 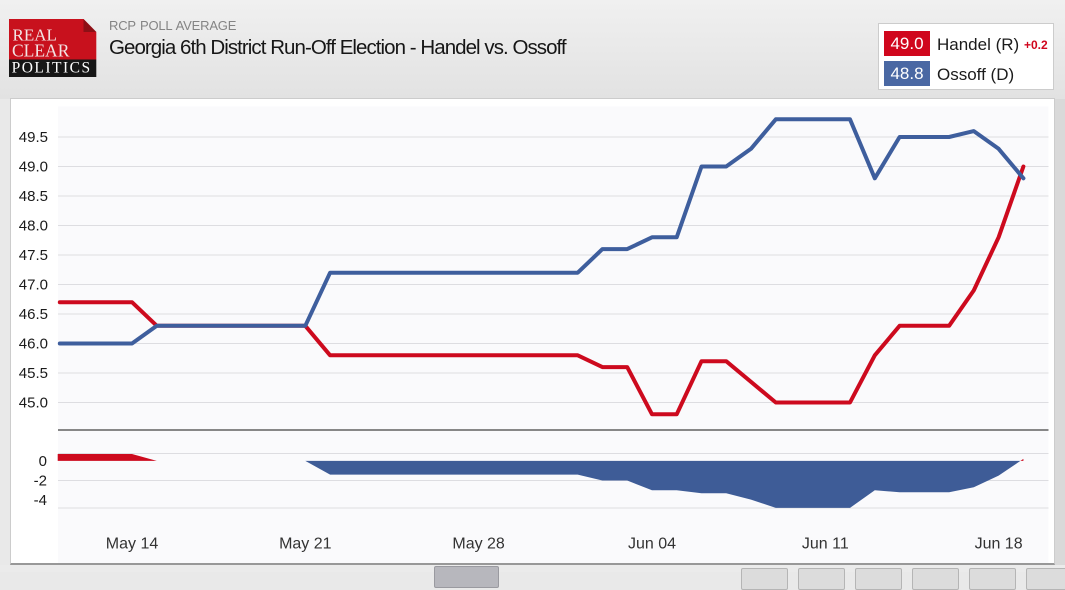 What do you see at coordinates (999, 544) in the screenshot?
I see `svg-text: Jun 18` at bounding box center [999, 544].